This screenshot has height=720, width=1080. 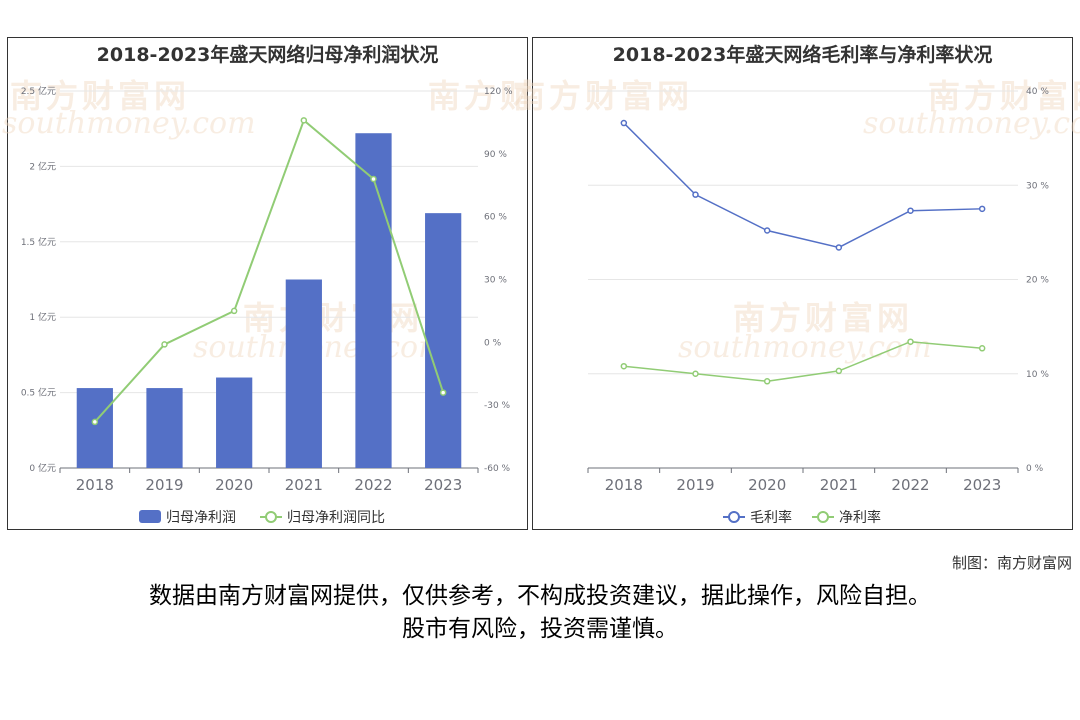 What do you see at coordinates (38, 91) in the screenshot?
I see `y-left-tick-label: 2.5 亿元` at bounding box center [38, 91].